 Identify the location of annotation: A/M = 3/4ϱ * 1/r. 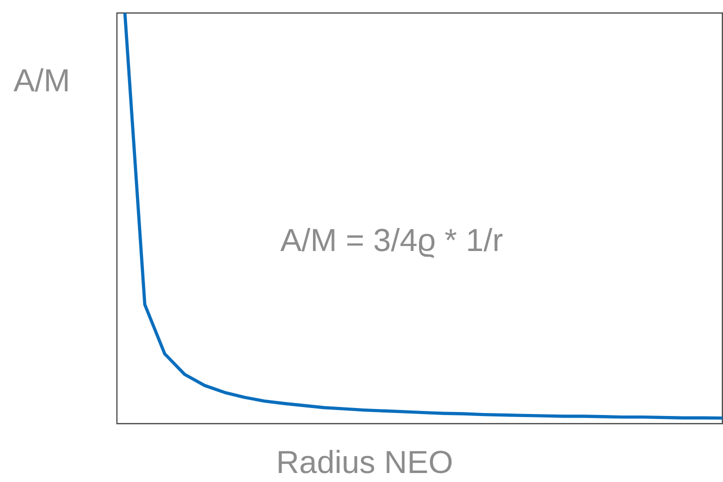
(391, 243).